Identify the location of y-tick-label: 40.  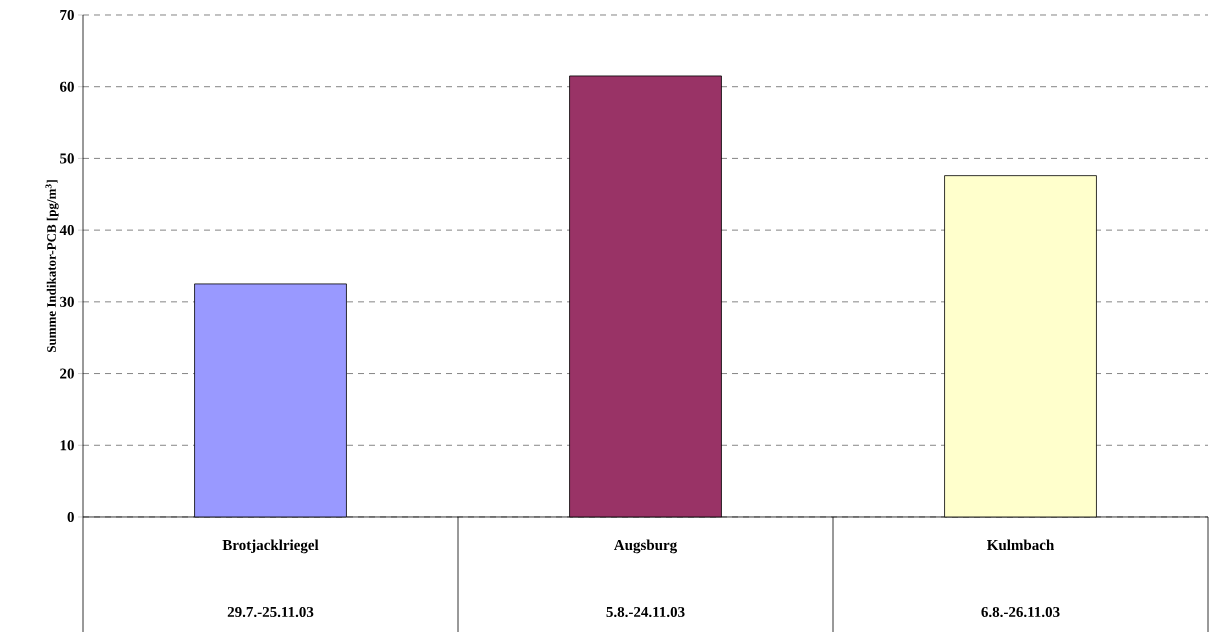
(66, 230).